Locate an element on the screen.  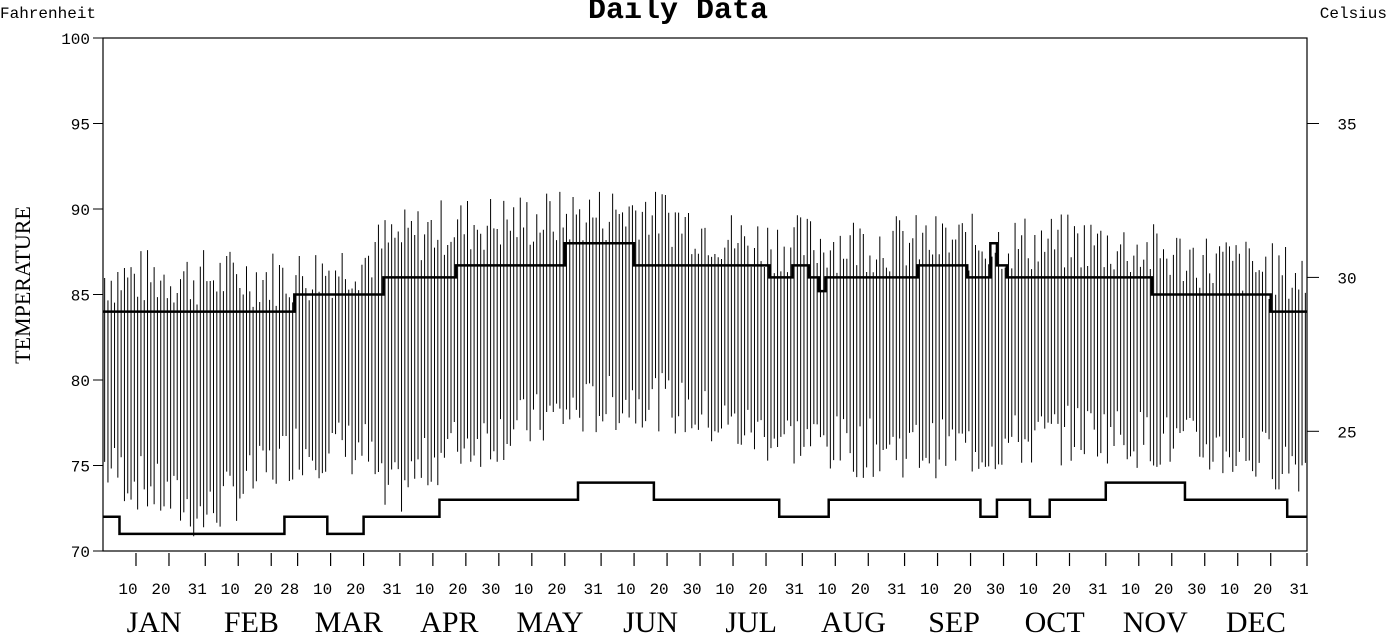
y-axis-label: TEMPERATURE is located at coordinates (22, 285).